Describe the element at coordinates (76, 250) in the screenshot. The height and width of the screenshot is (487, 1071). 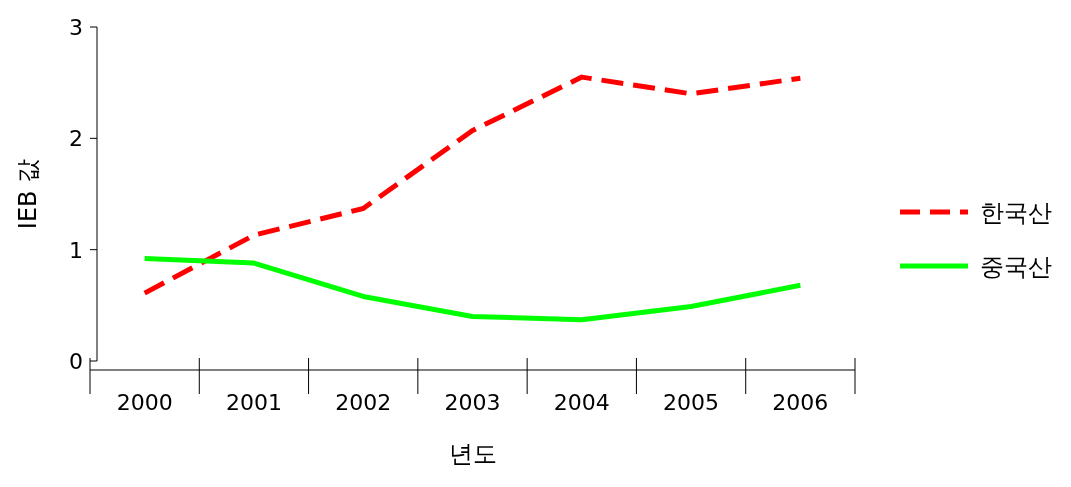
I see `y-tick-label: 1` at that location.